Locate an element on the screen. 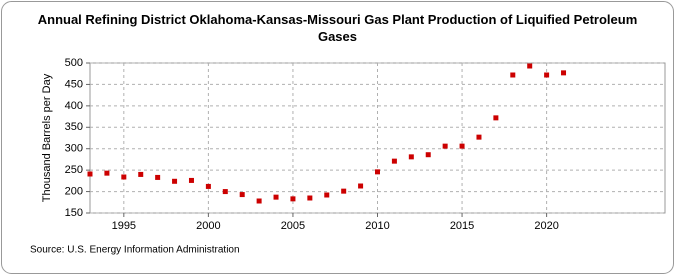 The image size is (675, 275). y-tick-label: 200 is located at coordinates (74, 191).